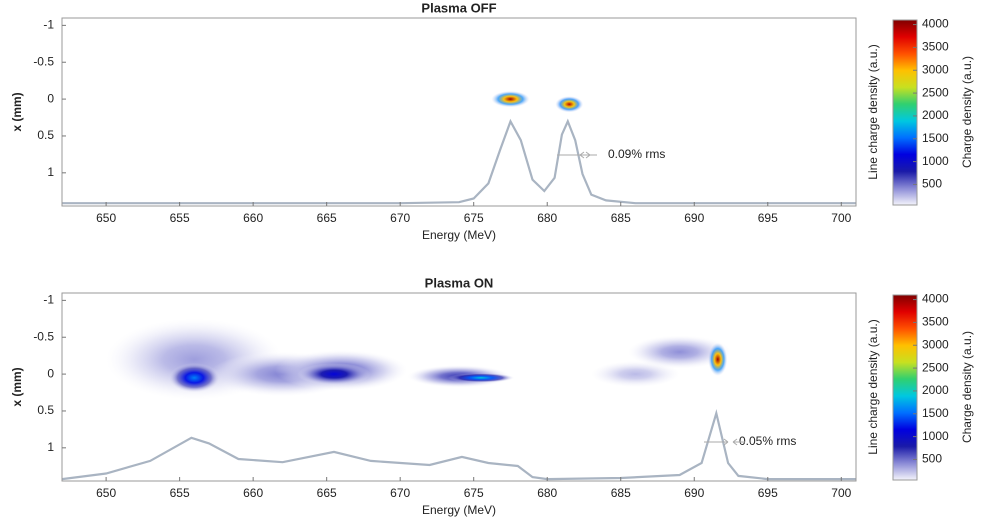 This screenshot has height=526, width=981. Describe the element at coordinates (458, 7) in the screenshot. I see `chart-title: Plasma OFF` at that location.